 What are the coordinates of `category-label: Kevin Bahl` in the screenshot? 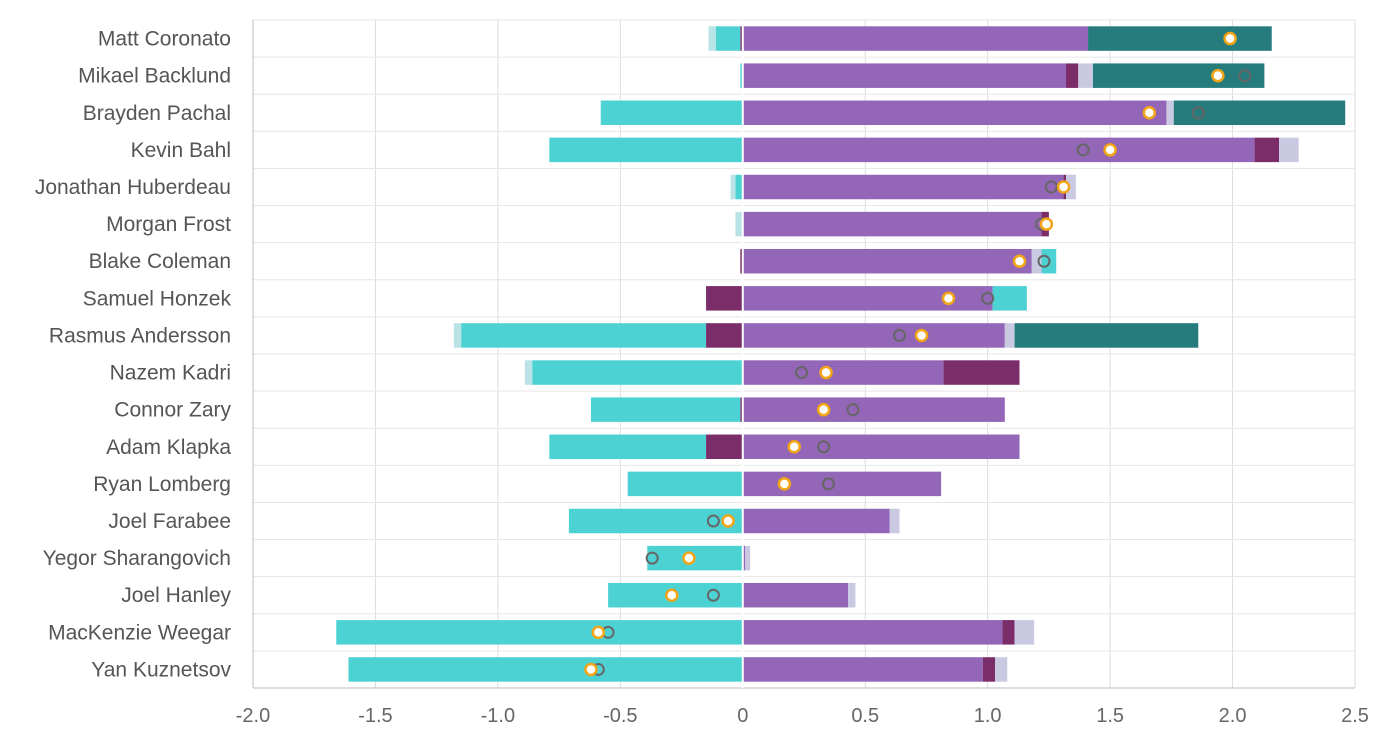 It's located at (181, 150).